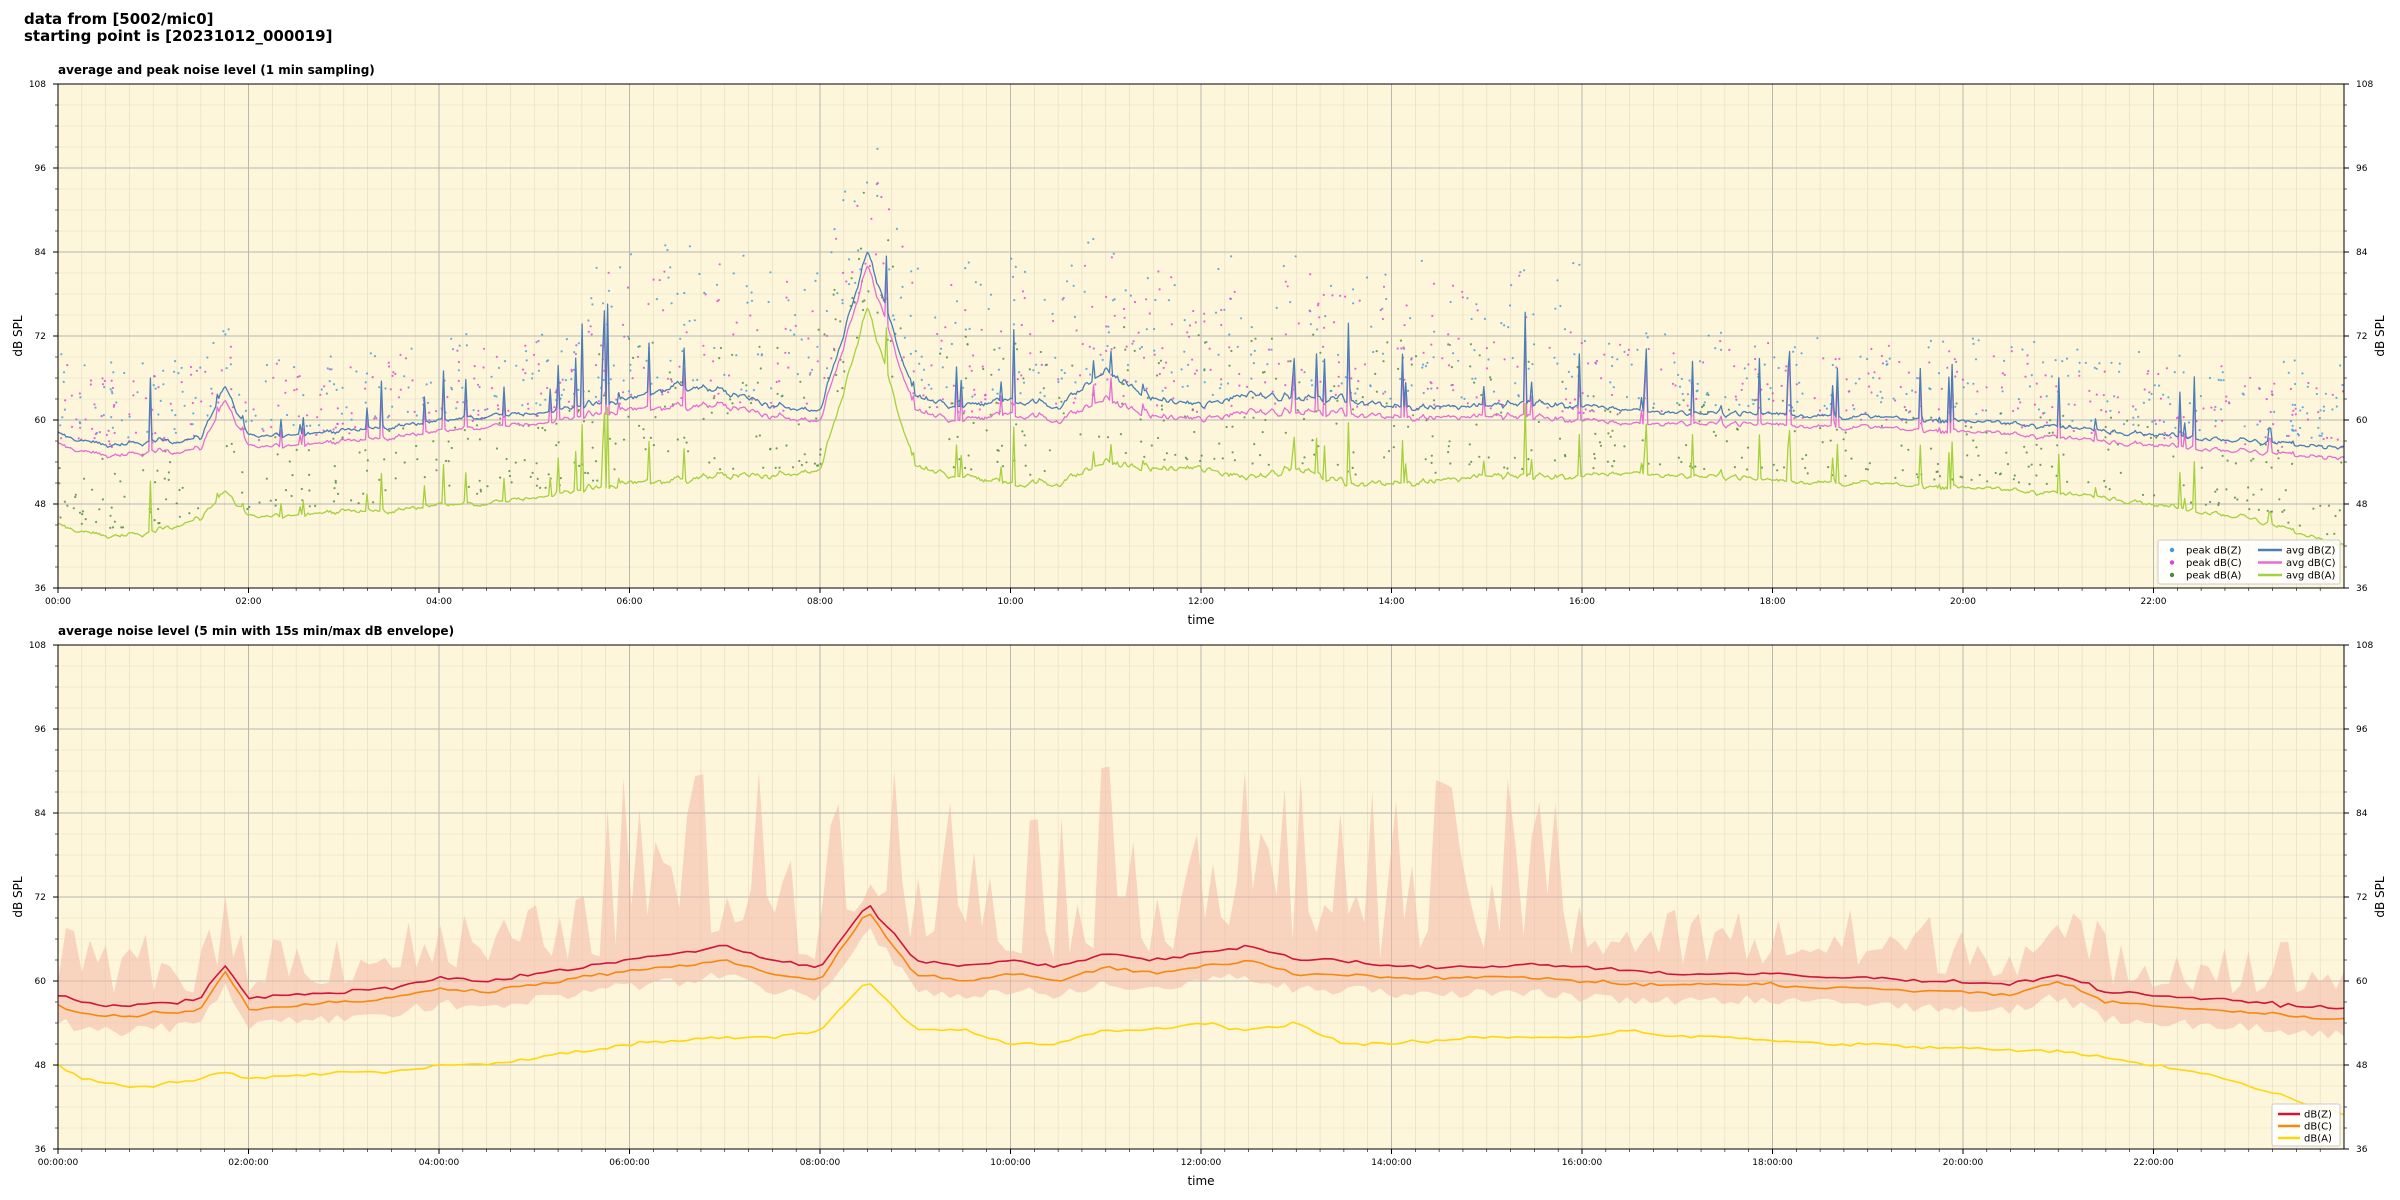 The image size is (2400, 1200). What do you see at coordinates (18, 897) in the screenshot?
I see `y-axis-label-left: dB SPL` at bounding box center [18, 897].